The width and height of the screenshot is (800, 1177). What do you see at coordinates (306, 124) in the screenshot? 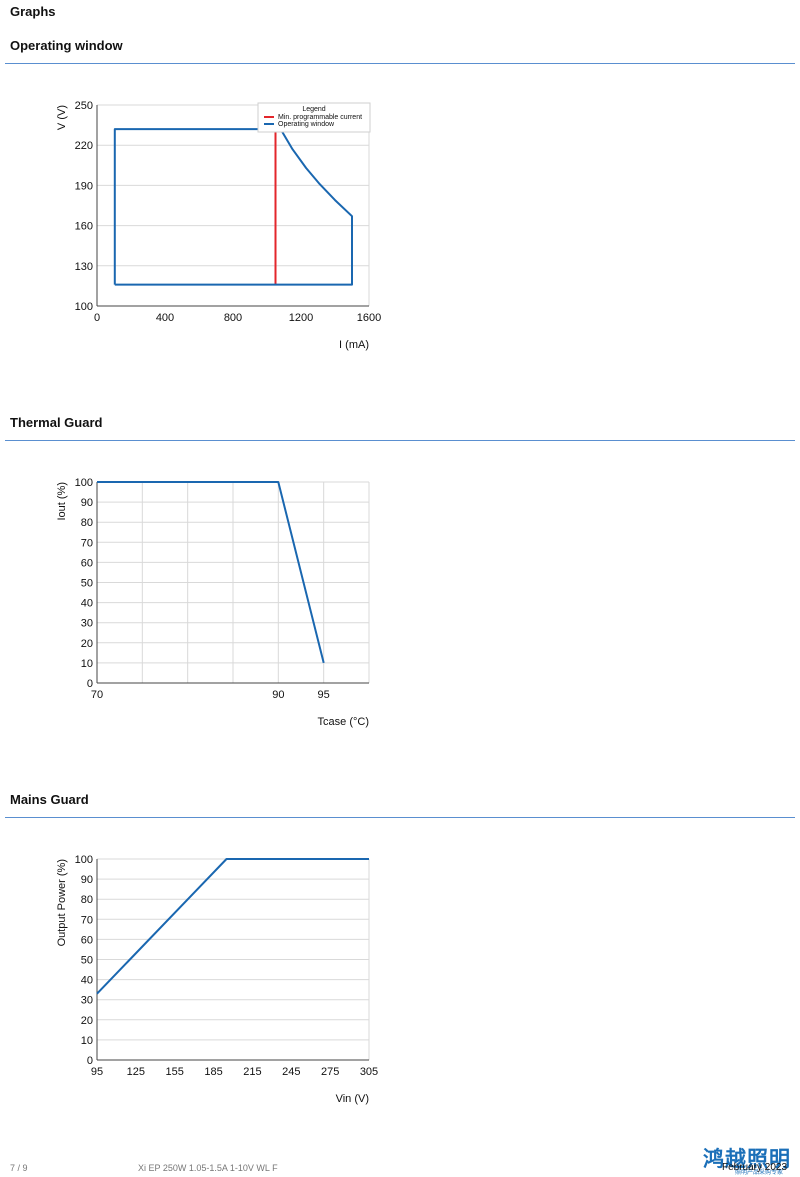
I see `legend-label: Operating window` at bounding box center [306, 124].